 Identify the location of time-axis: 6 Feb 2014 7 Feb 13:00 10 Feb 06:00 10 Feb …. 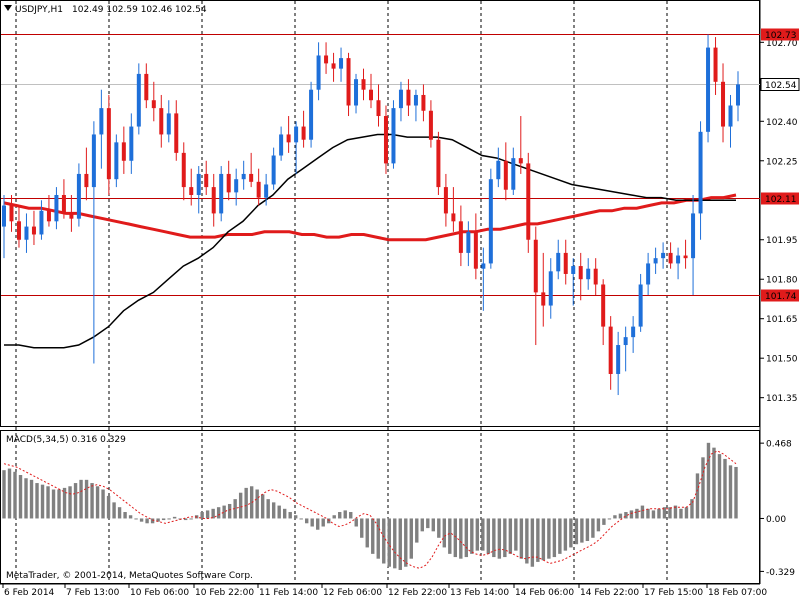
(384, 591).